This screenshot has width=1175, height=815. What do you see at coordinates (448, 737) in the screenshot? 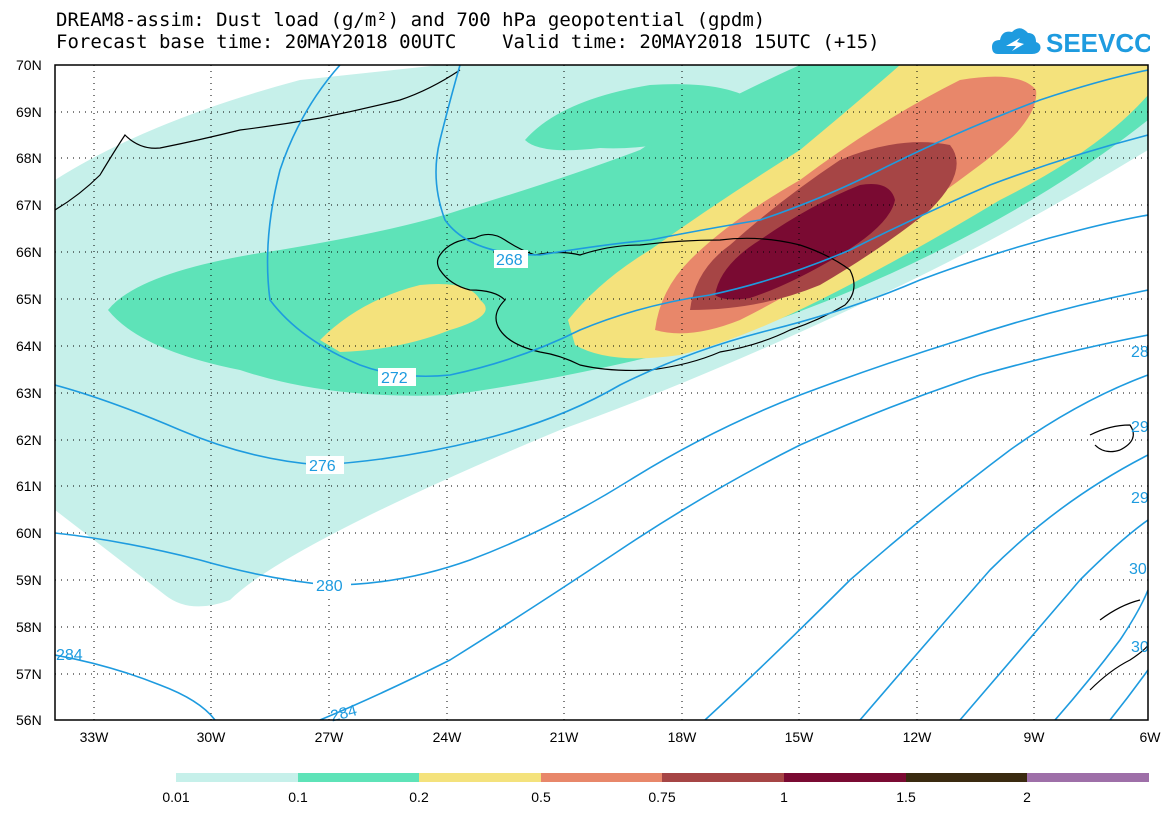
I see `lon-label: 24W` at bounding box center [448, 737].